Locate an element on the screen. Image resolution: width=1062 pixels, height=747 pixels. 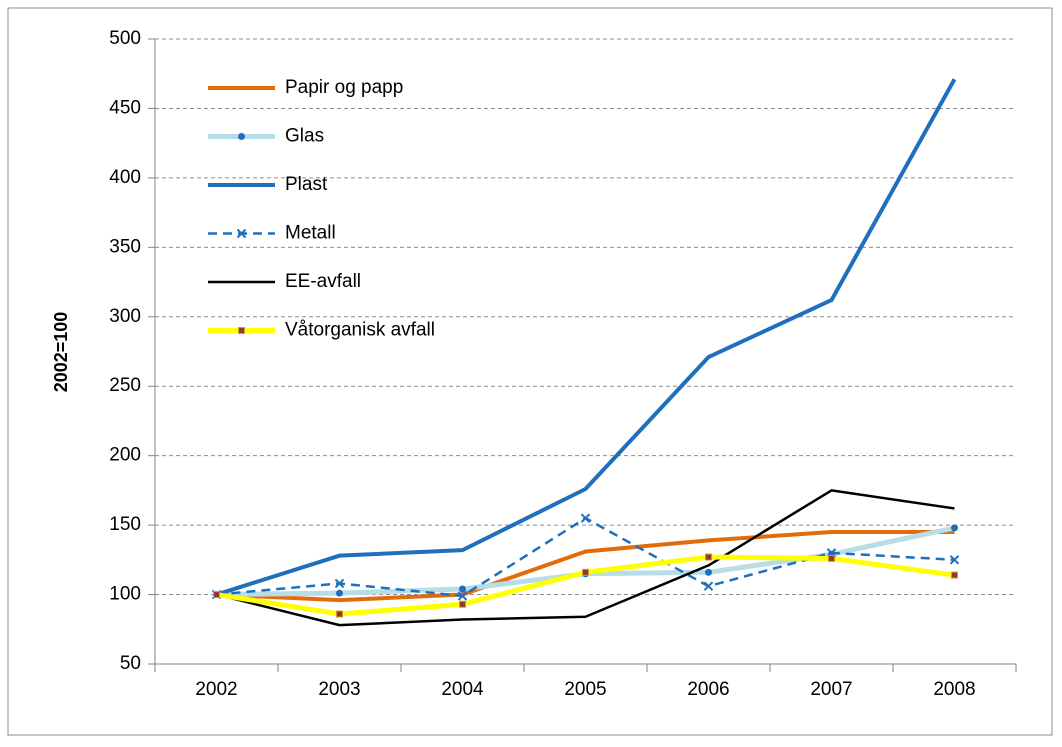
y-axis-label: 2002=100 is located at coordinates (61, 352).